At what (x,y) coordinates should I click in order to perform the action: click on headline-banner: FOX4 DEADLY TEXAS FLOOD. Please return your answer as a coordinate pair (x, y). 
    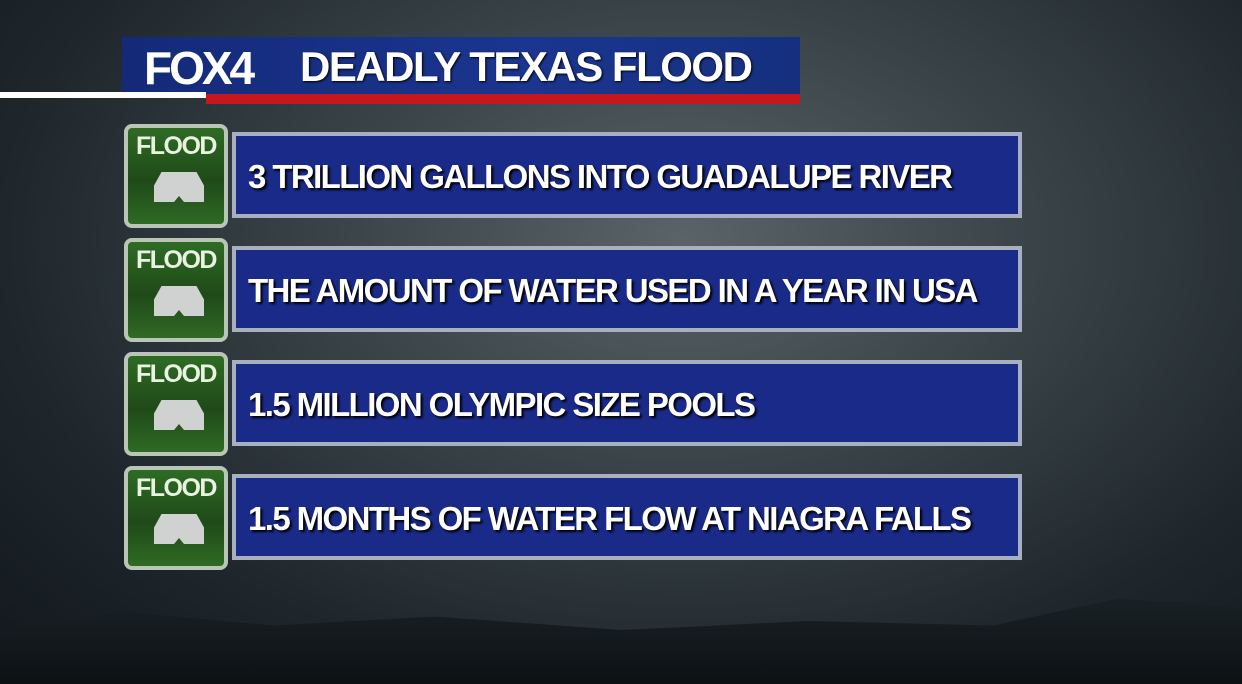
    Looking at the image, I should click on (461, 66).